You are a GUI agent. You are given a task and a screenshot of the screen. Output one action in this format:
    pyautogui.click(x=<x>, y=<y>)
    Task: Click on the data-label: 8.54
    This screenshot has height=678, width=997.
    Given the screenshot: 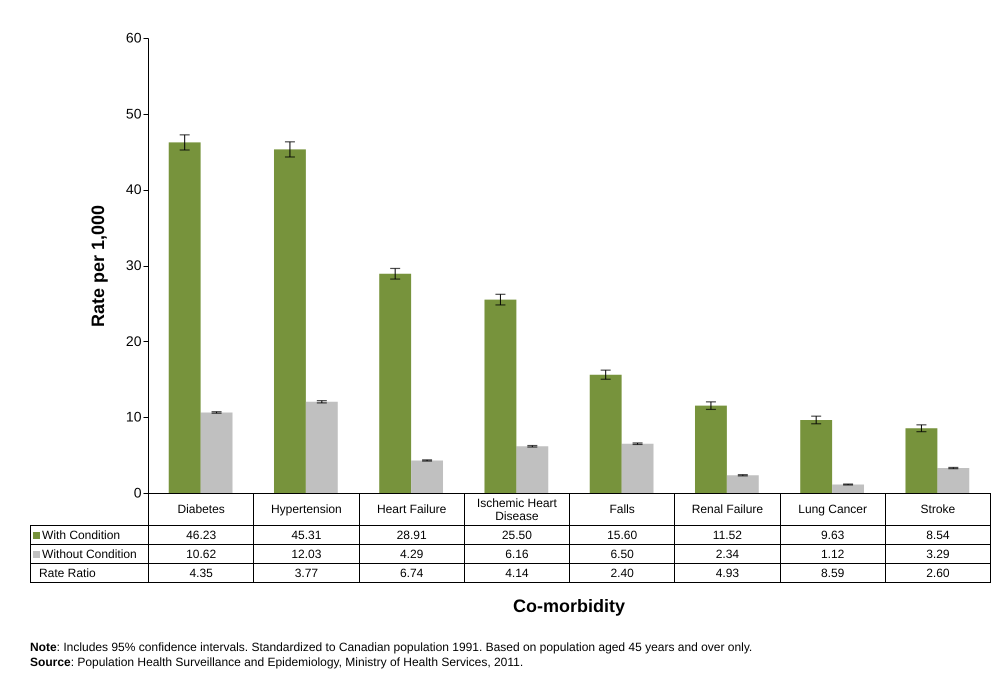 What is the action you would take?
    pyautogui.click(x=937, y=535)
    